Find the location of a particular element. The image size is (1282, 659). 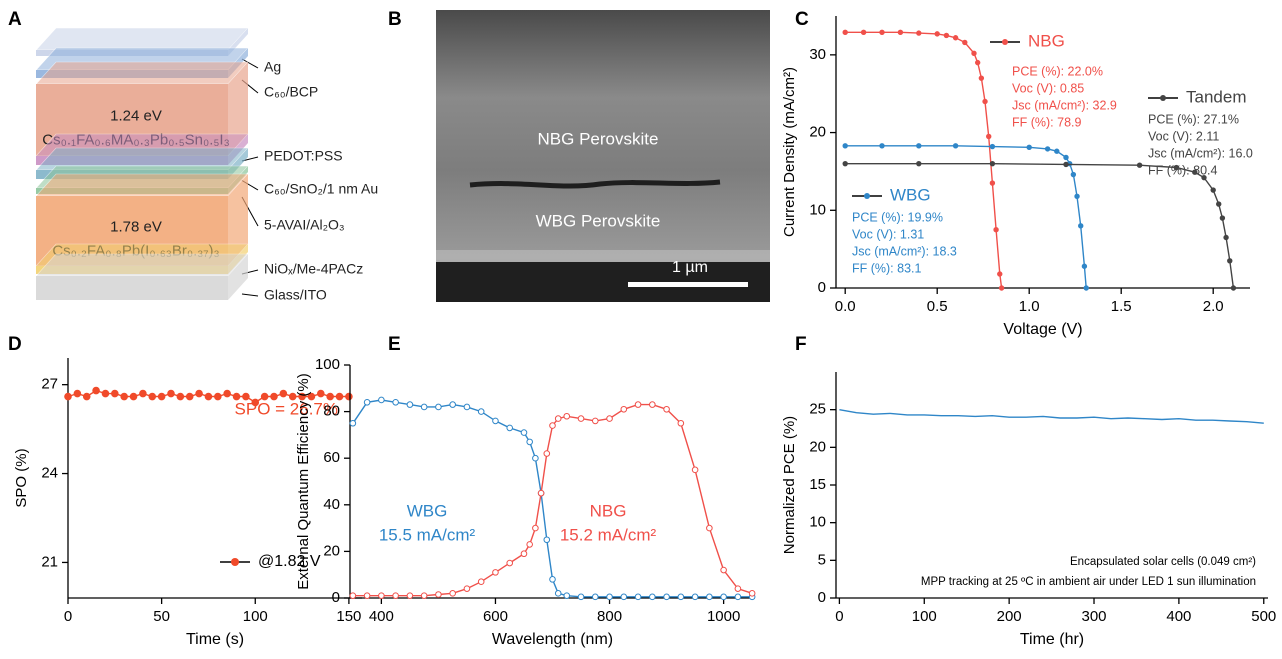

x-tick-label: 0.5 is located at coordinates (937, 306).